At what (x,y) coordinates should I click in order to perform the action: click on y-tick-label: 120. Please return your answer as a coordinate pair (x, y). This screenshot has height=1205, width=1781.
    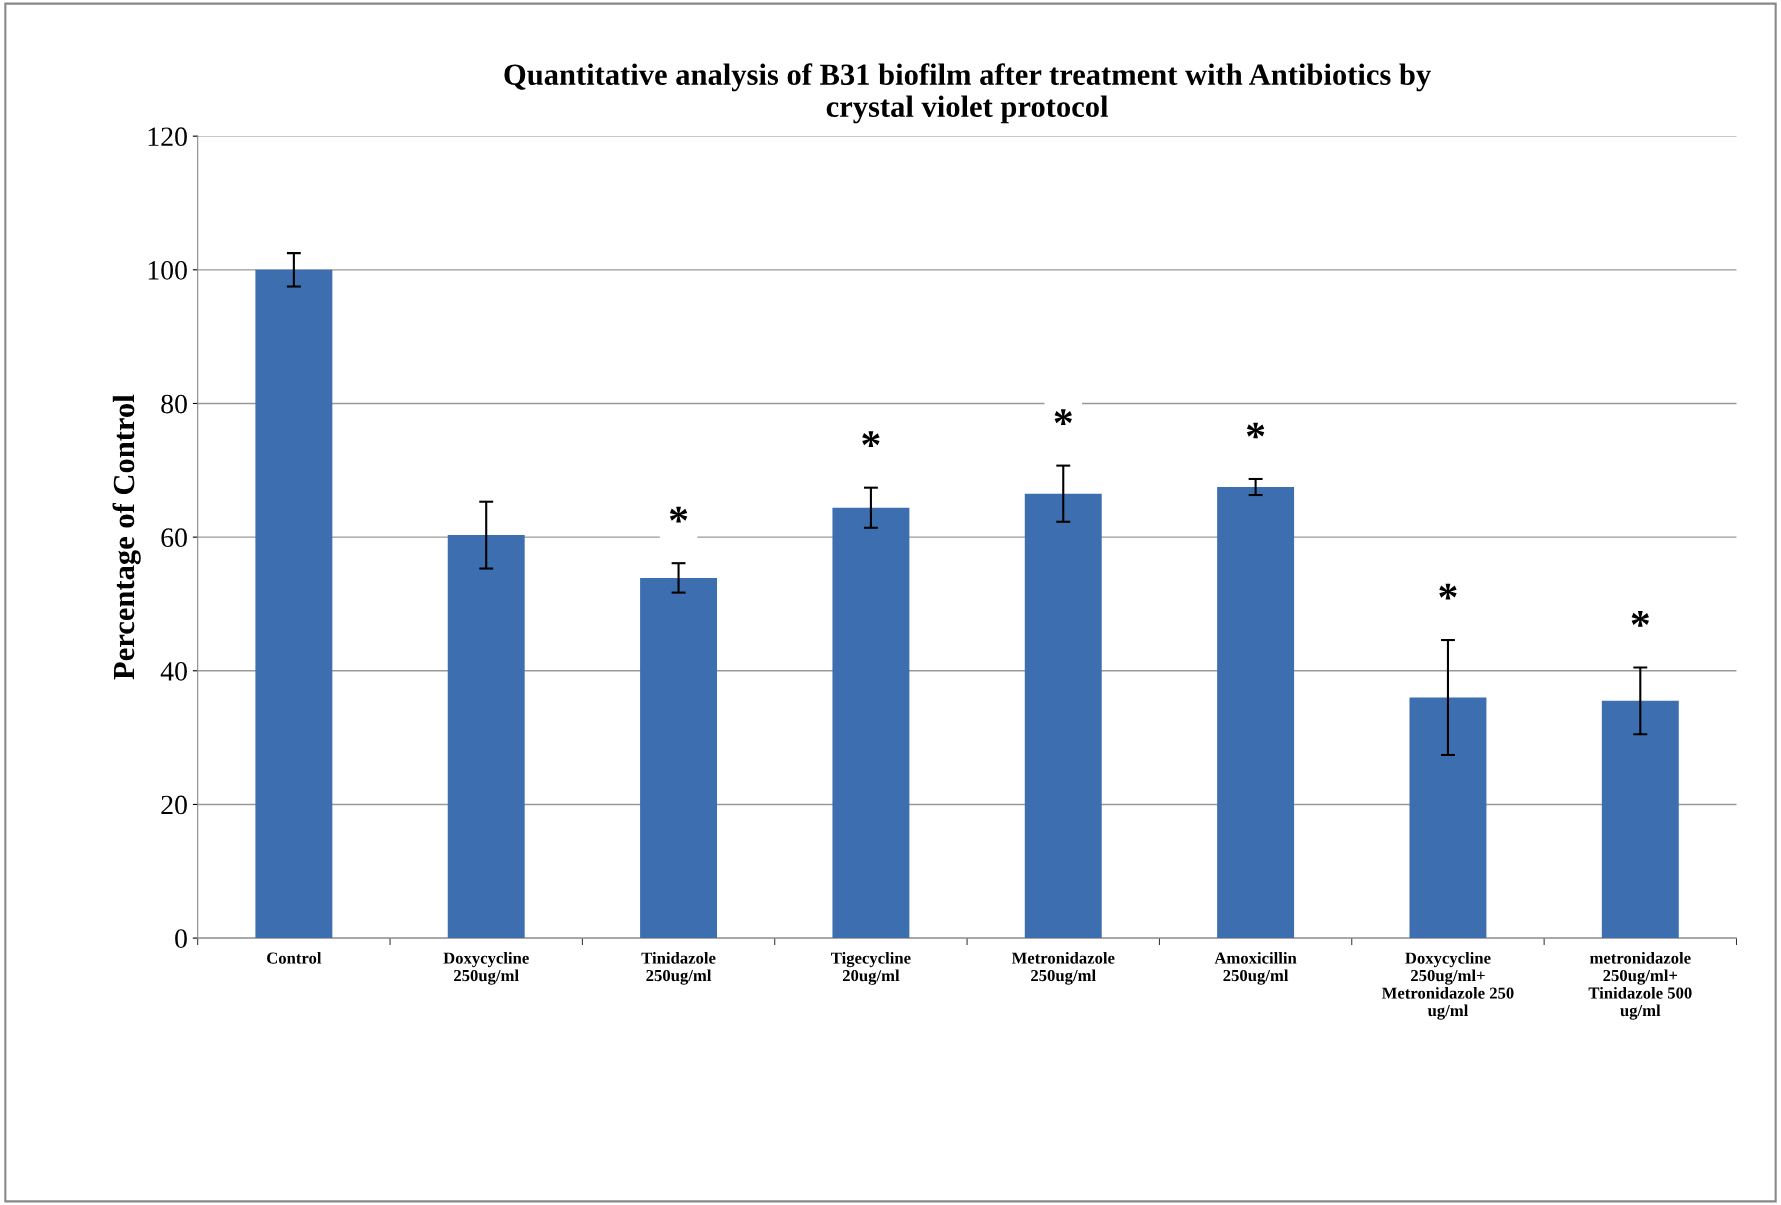
    Looking at the image, I should click on (167, 137).